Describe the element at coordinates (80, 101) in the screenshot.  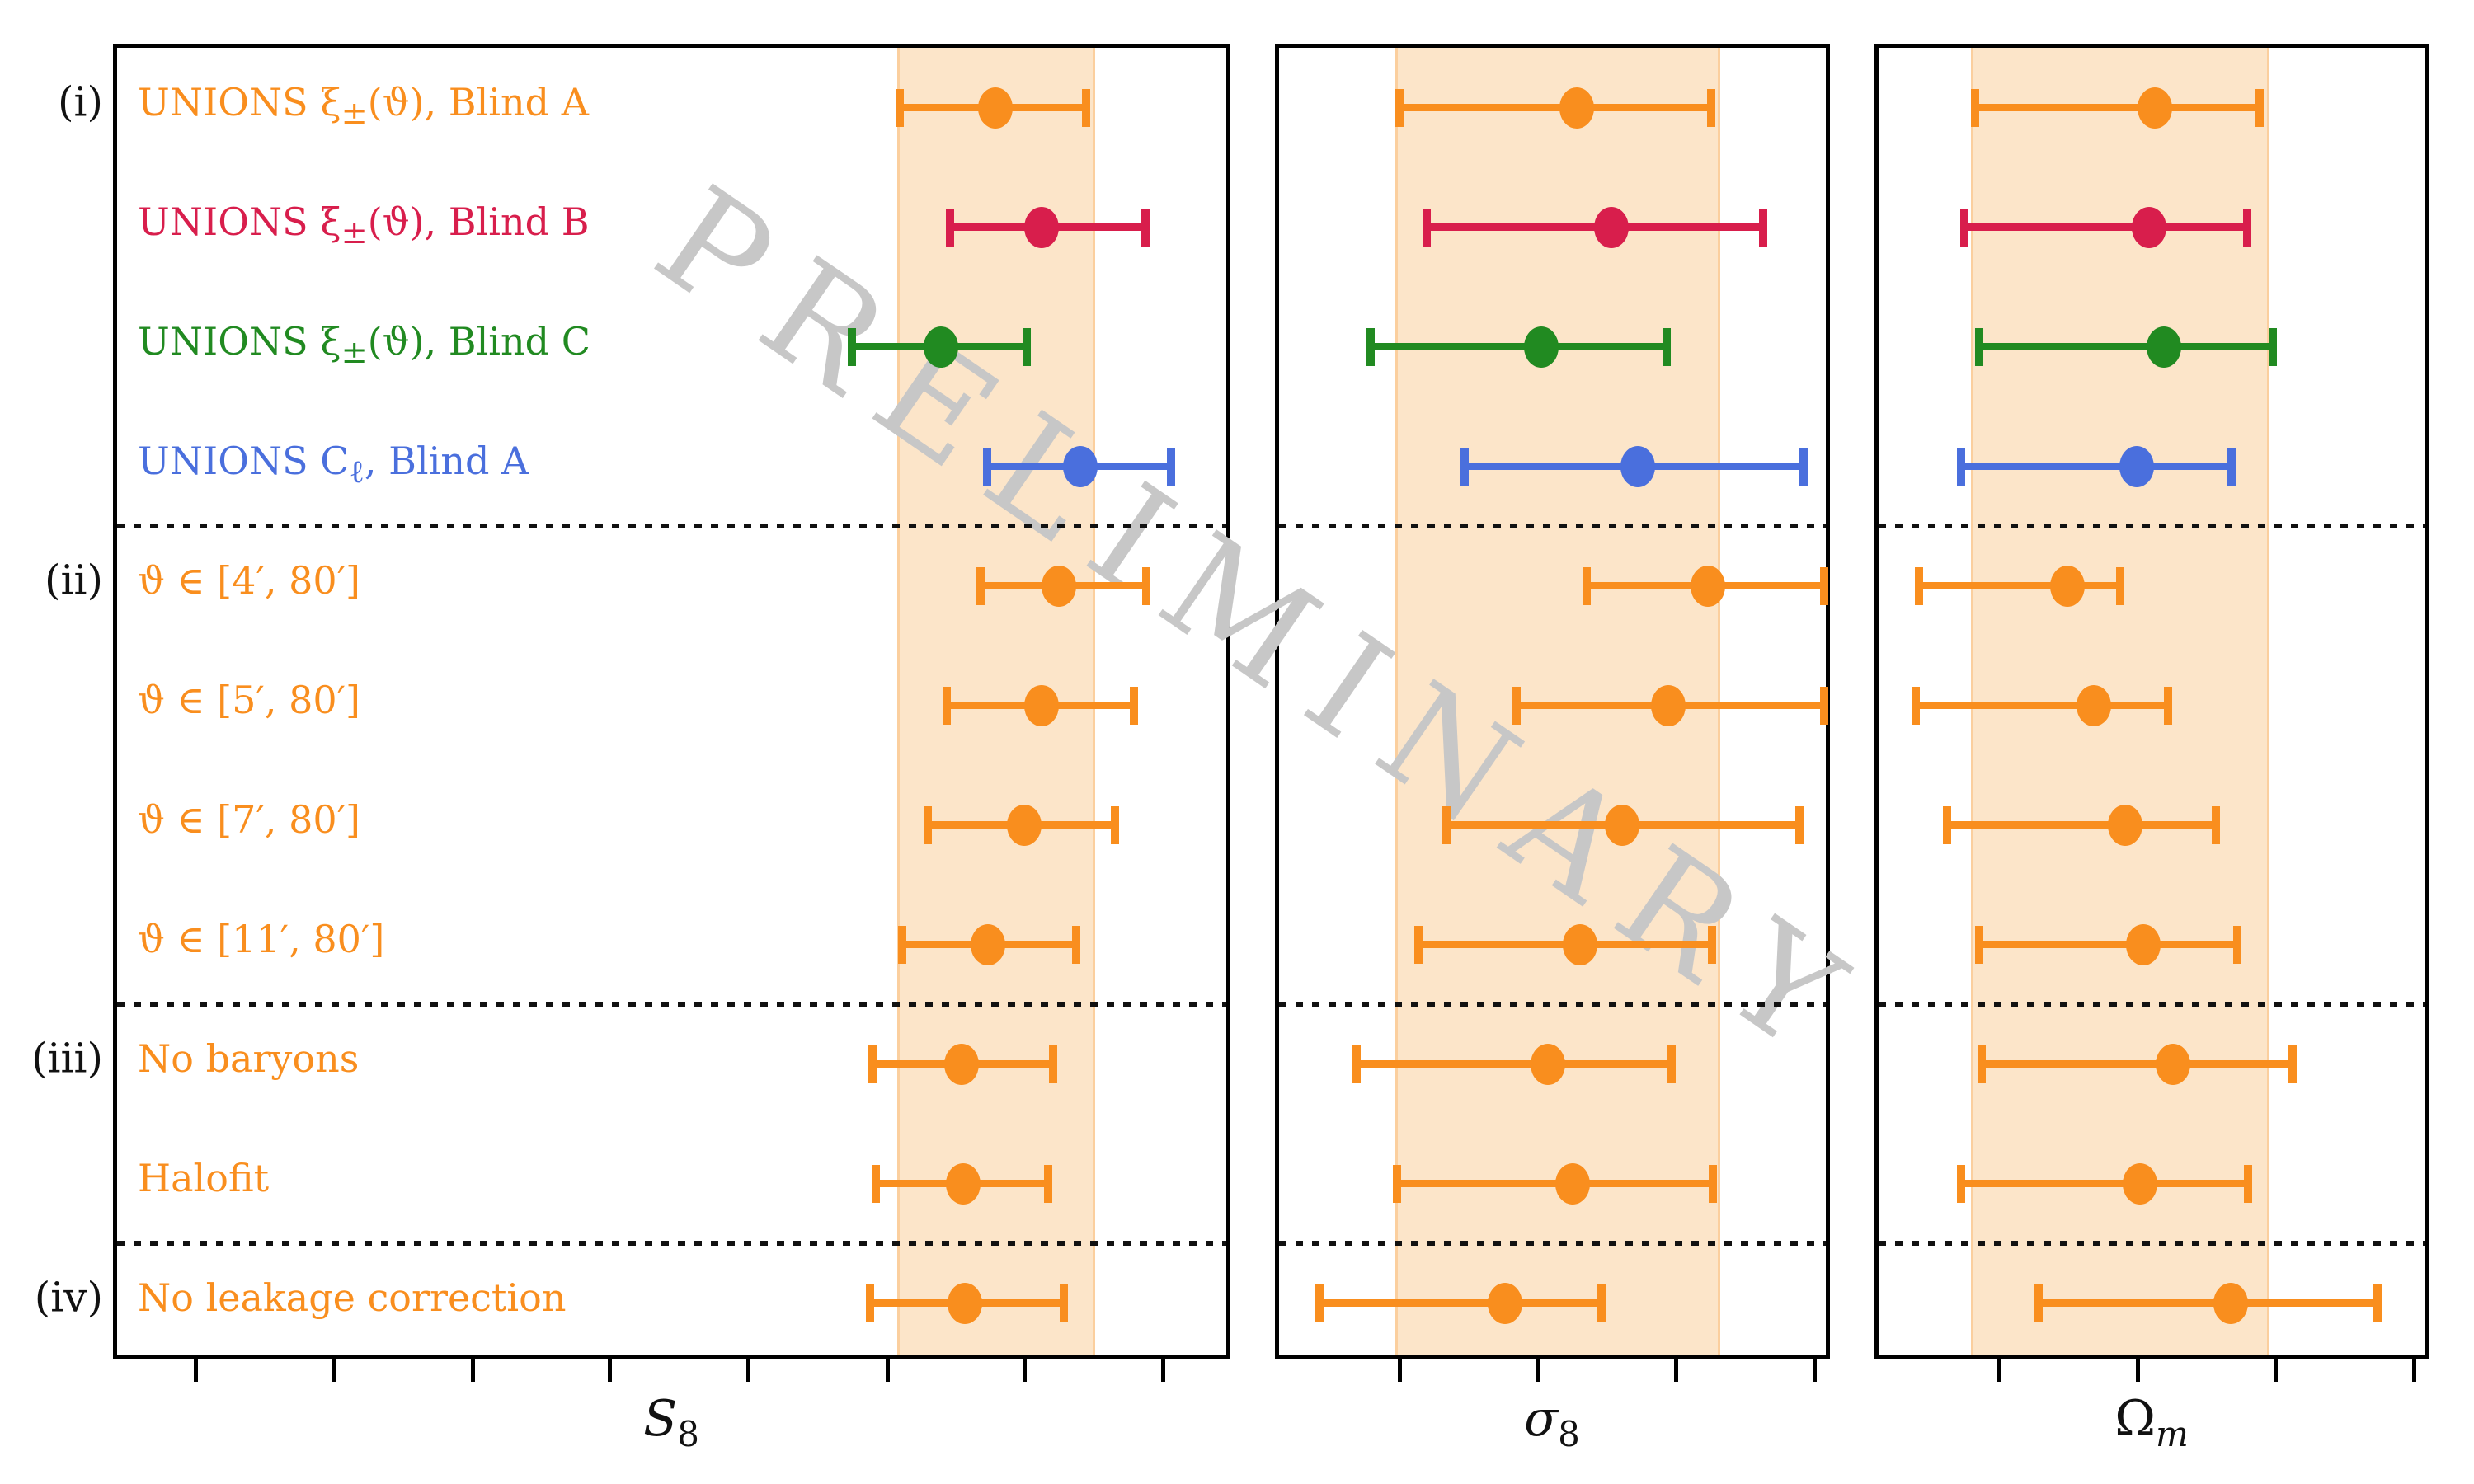
I see `group-label-i: (i)` at that location.